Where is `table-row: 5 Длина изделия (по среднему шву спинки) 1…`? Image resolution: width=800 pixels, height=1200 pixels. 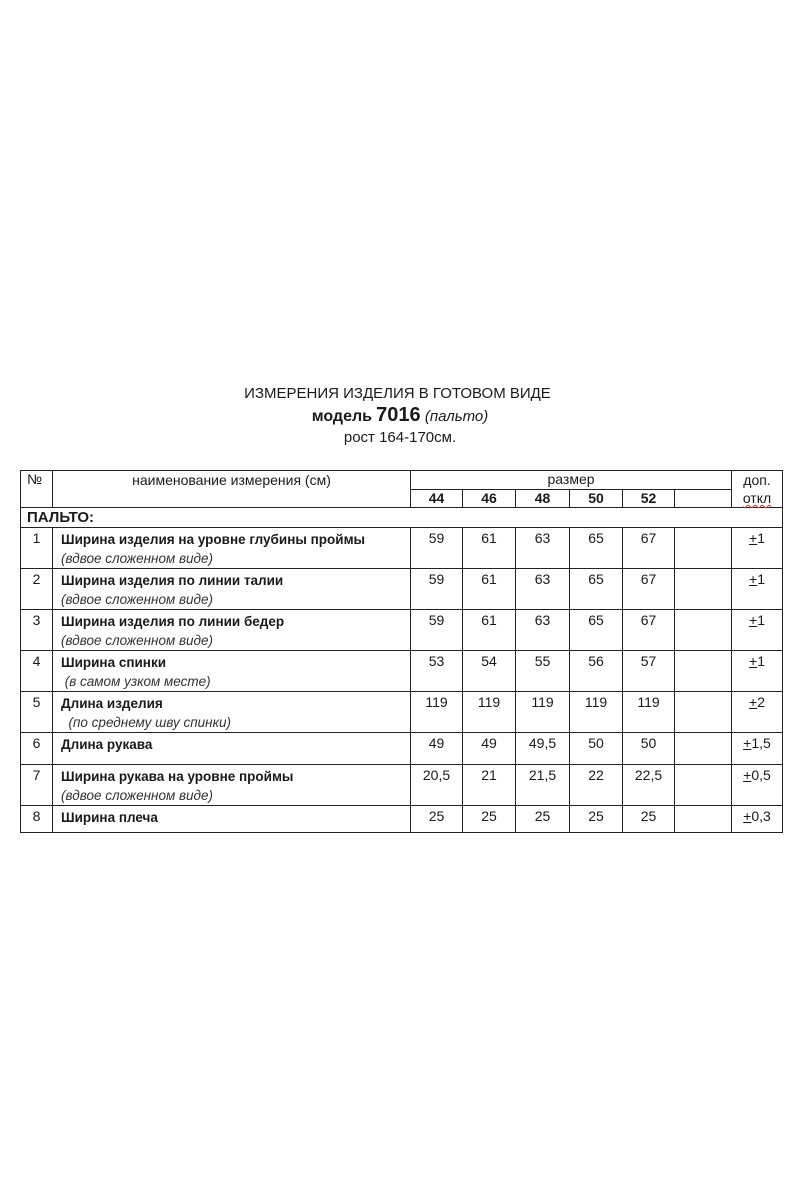
table-row: 5 Длина изделия (по среднему шву спинки) 1… is located at coordinates (401, 712).